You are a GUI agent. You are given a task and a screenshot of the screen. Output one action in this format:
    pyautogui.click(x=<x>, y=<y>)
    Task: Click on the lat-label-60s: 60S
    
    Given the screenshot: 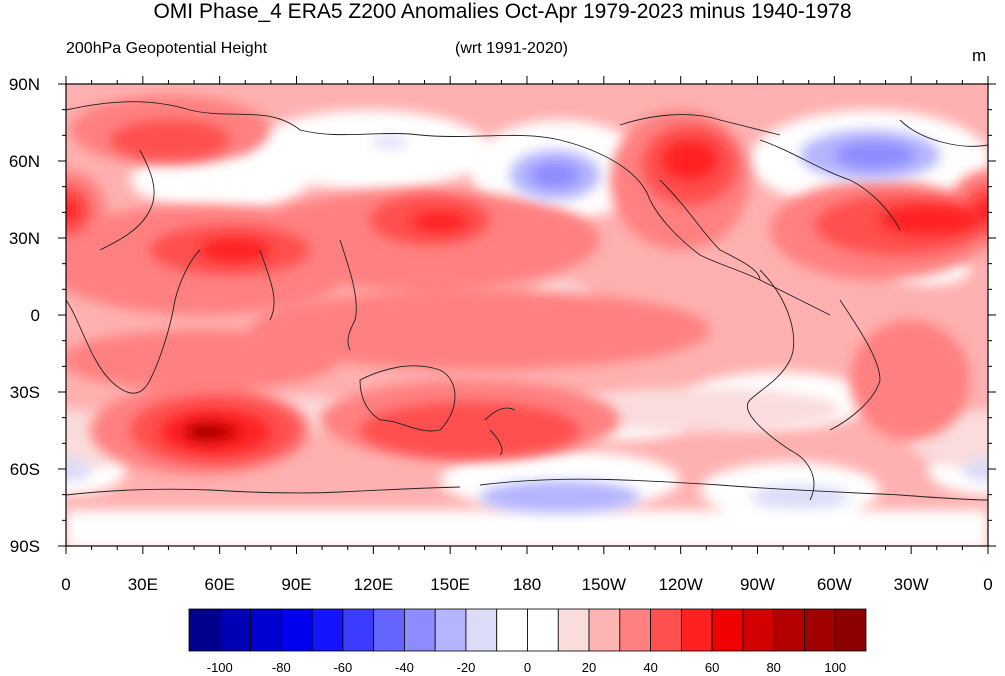 What is the action you would take?
    pyautogui.click(x=24, y=469)
    